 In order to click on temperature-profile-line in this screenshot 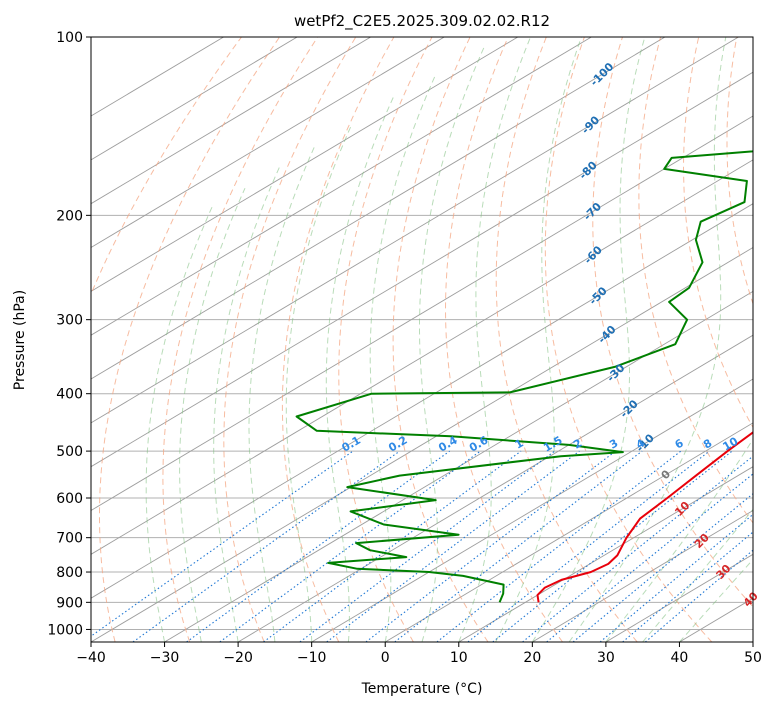, I will do `click(644, 517)`.